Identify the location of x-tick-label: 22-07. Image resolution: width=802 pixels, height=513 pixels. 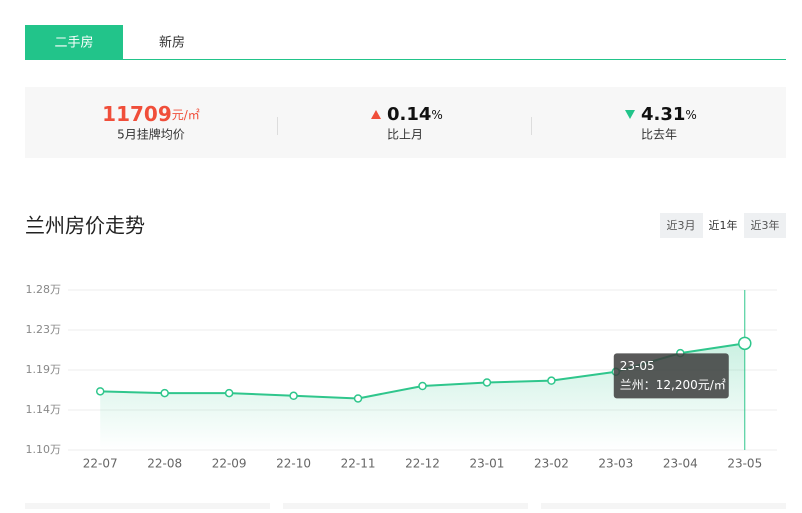
(100, 464).